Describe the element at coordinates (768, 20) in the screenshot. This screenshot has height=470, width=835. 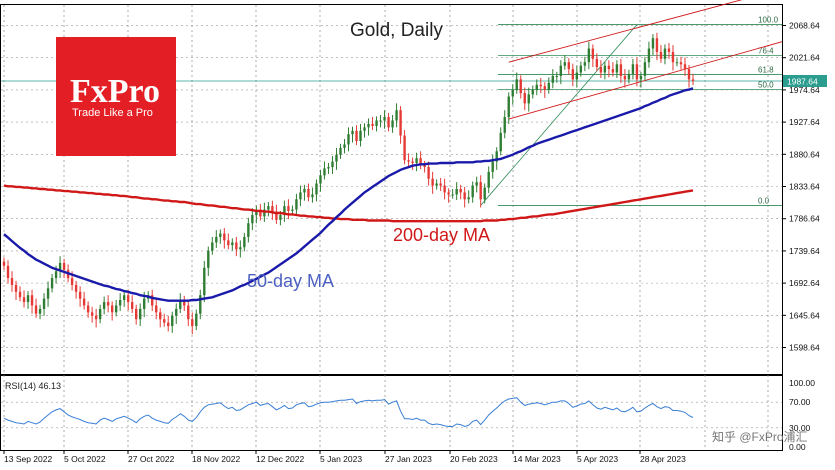
I see `fib-label: 100.0` at that location.